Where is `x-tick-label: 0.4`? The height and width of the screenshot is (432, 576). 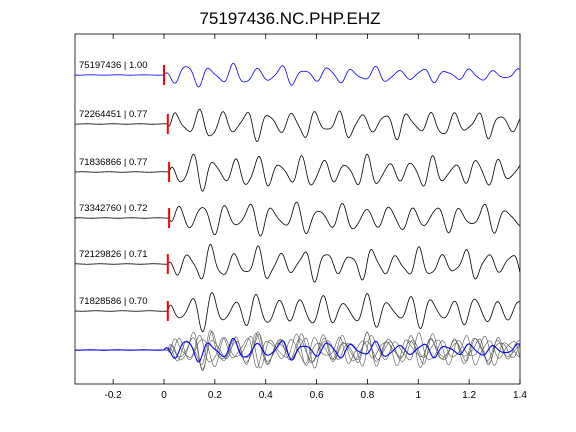
x-tick-label: 0.4 is located at coordinates (266, 395).